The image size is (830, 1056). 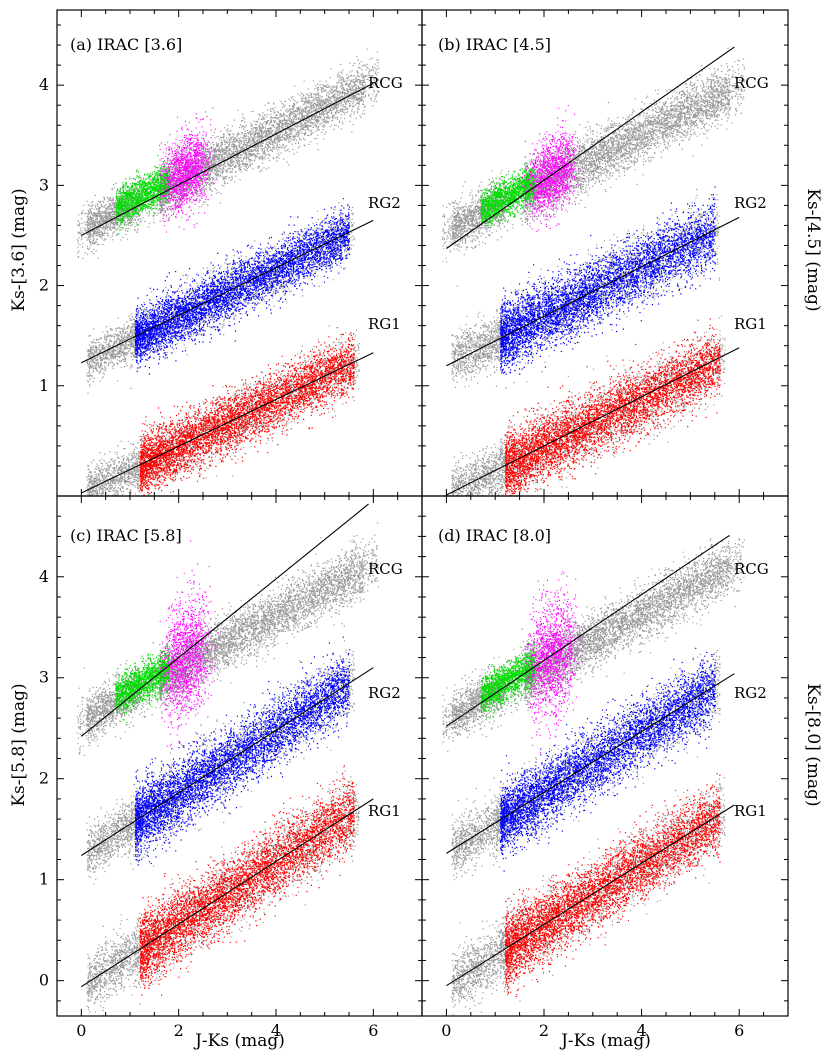 I want to click on panel-d-rg2-fit-line, so click(x=590, y=763).